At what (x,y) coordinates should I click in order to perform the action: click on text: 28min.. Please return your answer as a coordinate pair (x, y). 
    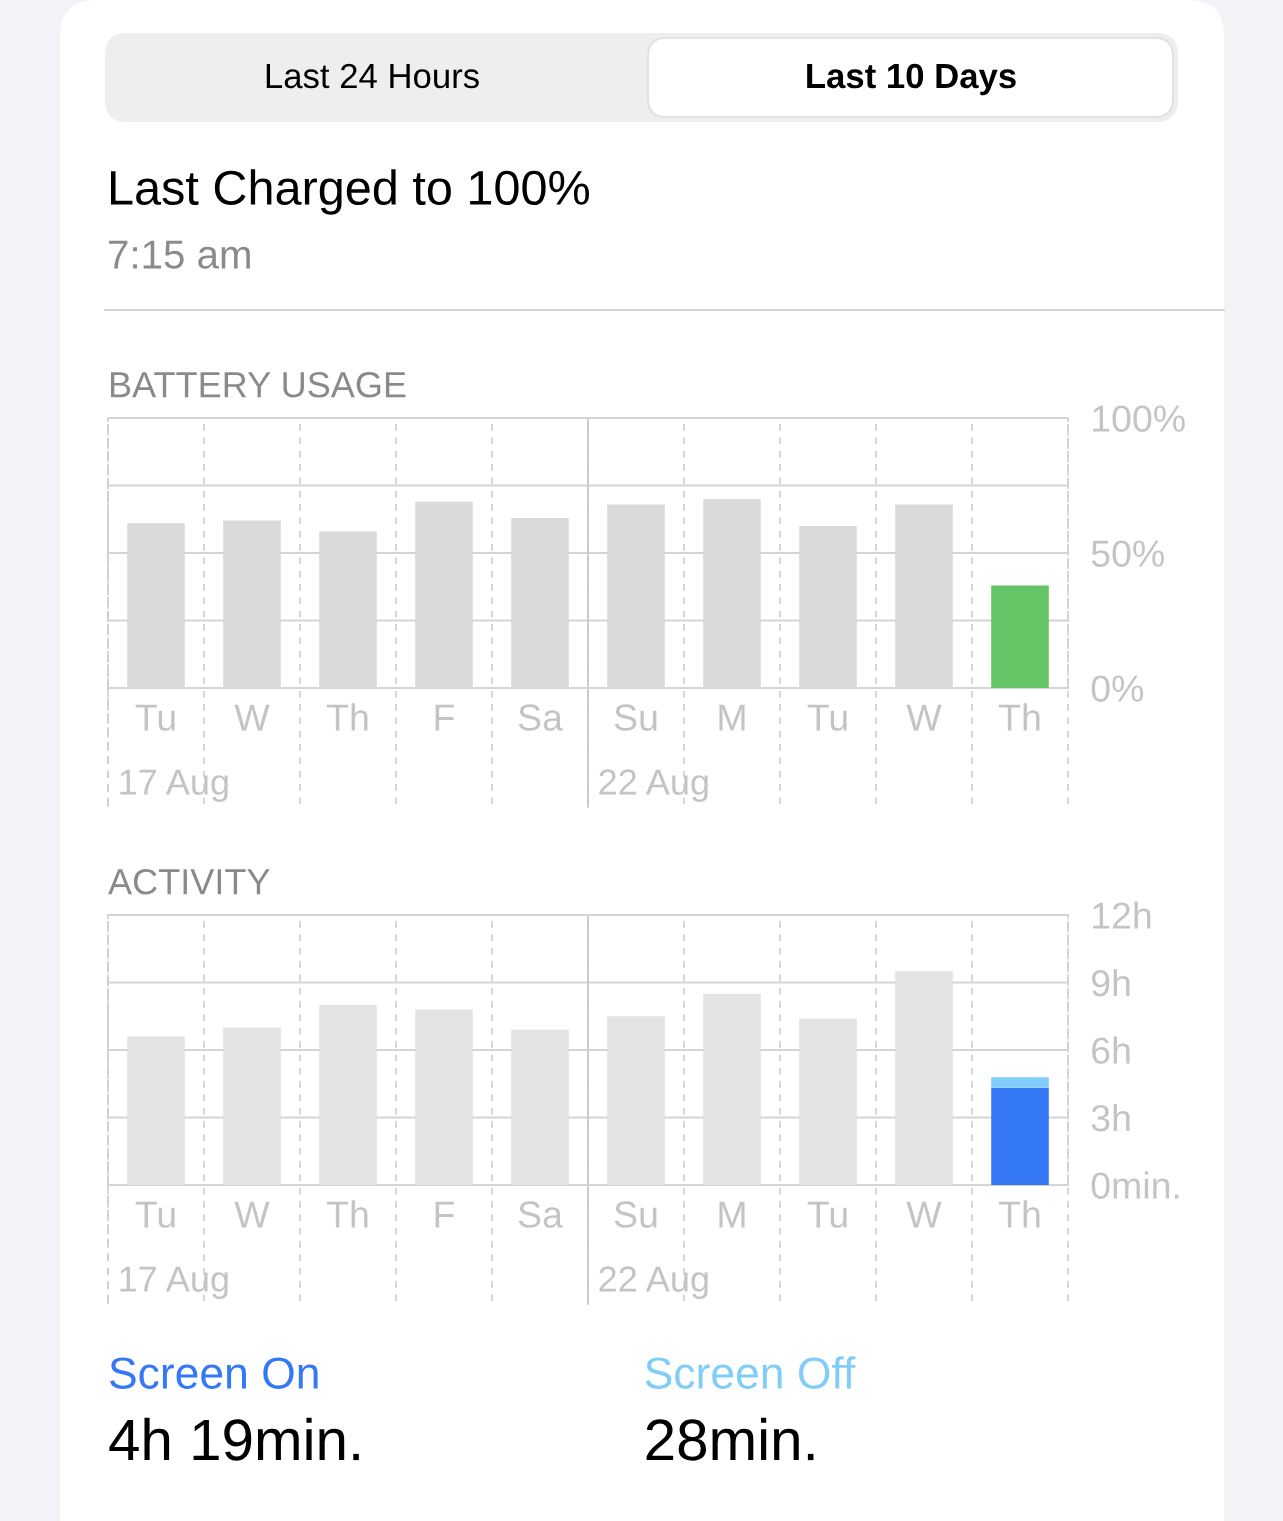
    Looking at the image, I should click on (730, 1439).